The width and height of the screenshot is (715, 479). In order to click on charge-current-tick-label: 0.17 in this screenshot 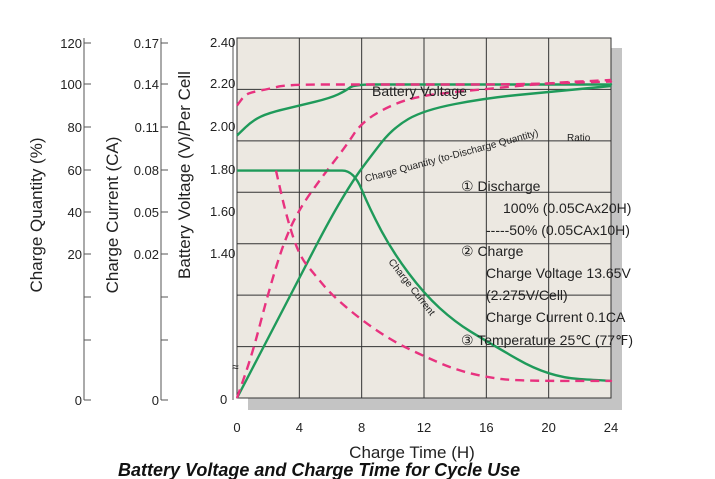, I will do `click(146, 43)`.